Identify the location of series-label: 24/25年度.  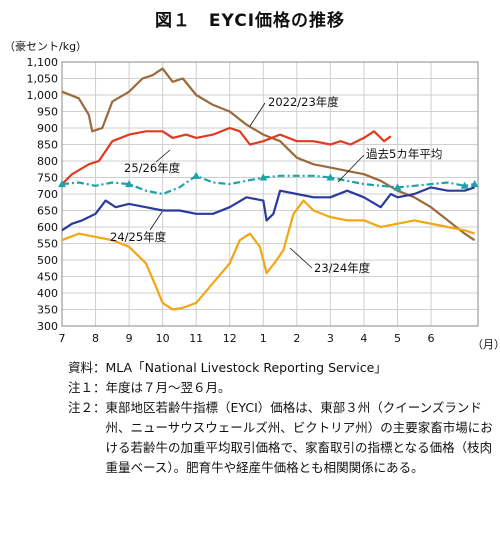
(138, 237).